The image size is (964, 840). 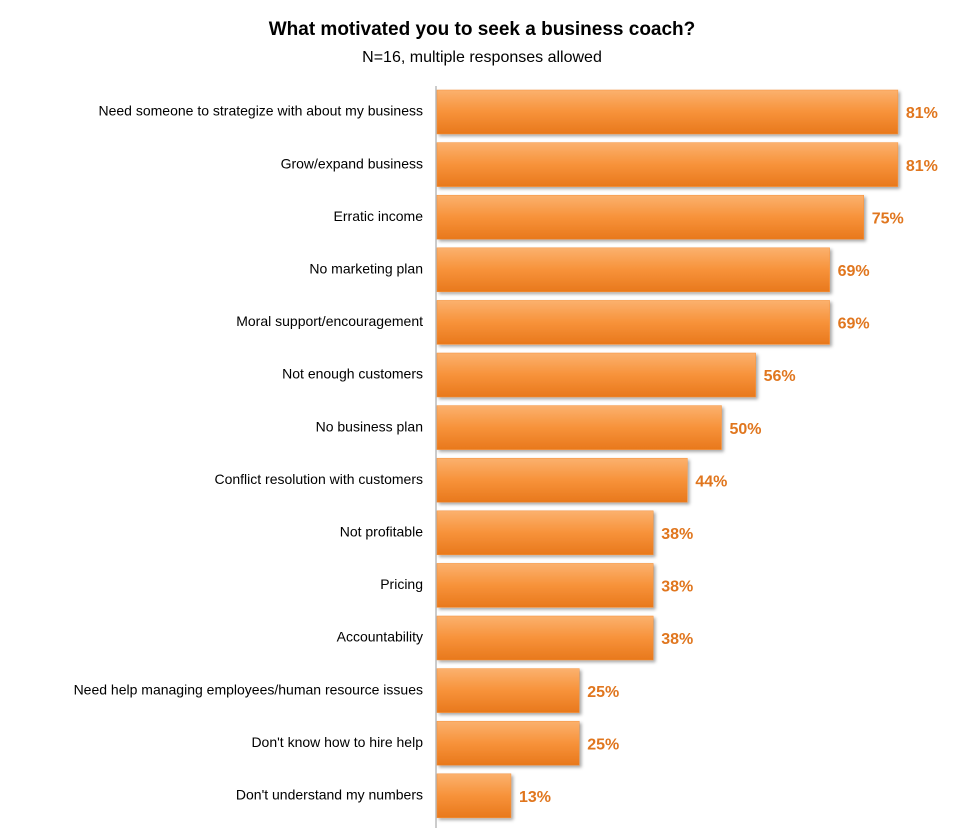 I want to click on y-tick-label: Grow/expand business, so click(x=352, y=163).